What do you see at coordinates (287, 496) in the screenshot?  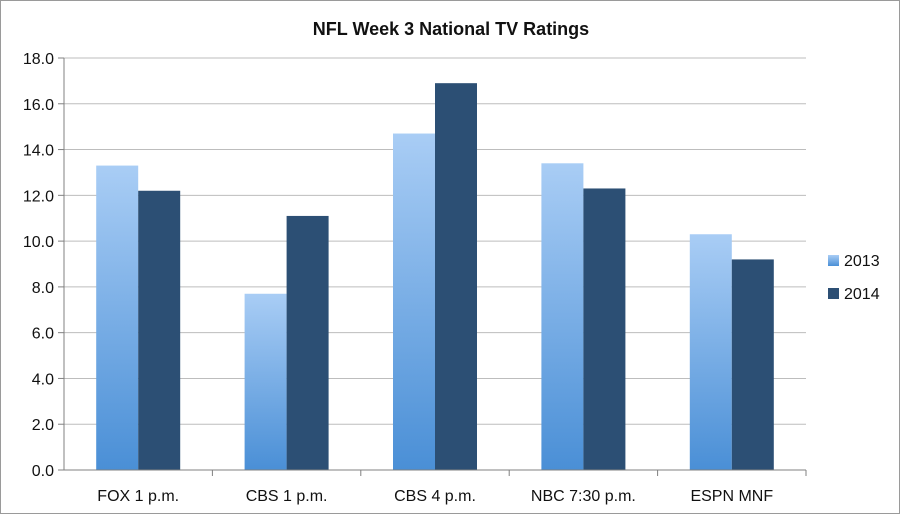 I see `x-tick-label: CBS 1 p.m.` at bounding box center [287, 496].